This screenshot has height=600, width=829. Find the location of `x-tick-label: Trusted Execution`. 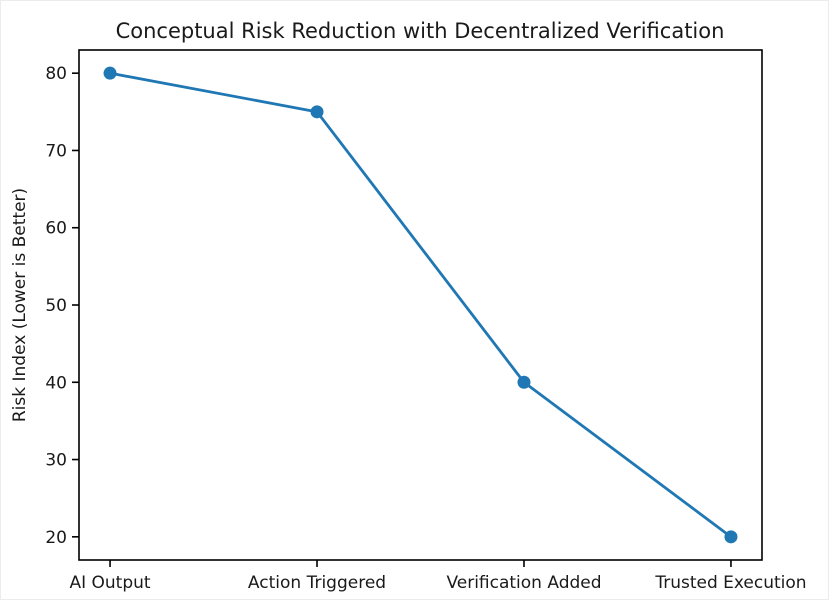

x-tick-label: Trusted Execution is located at coordinates (730, 583).